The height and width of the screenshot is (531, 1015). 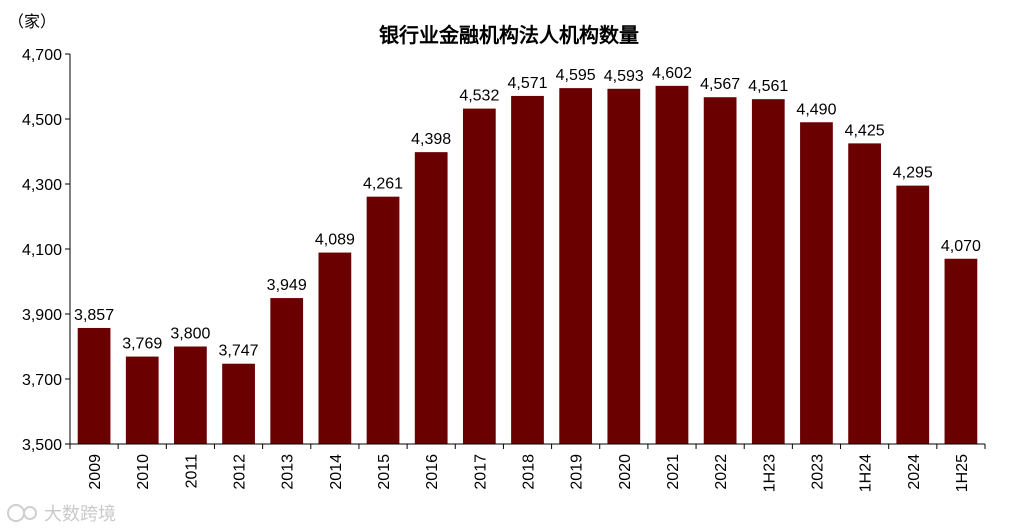 I want to click on y-tick-label: 3,900, so click(x=42, y=315).